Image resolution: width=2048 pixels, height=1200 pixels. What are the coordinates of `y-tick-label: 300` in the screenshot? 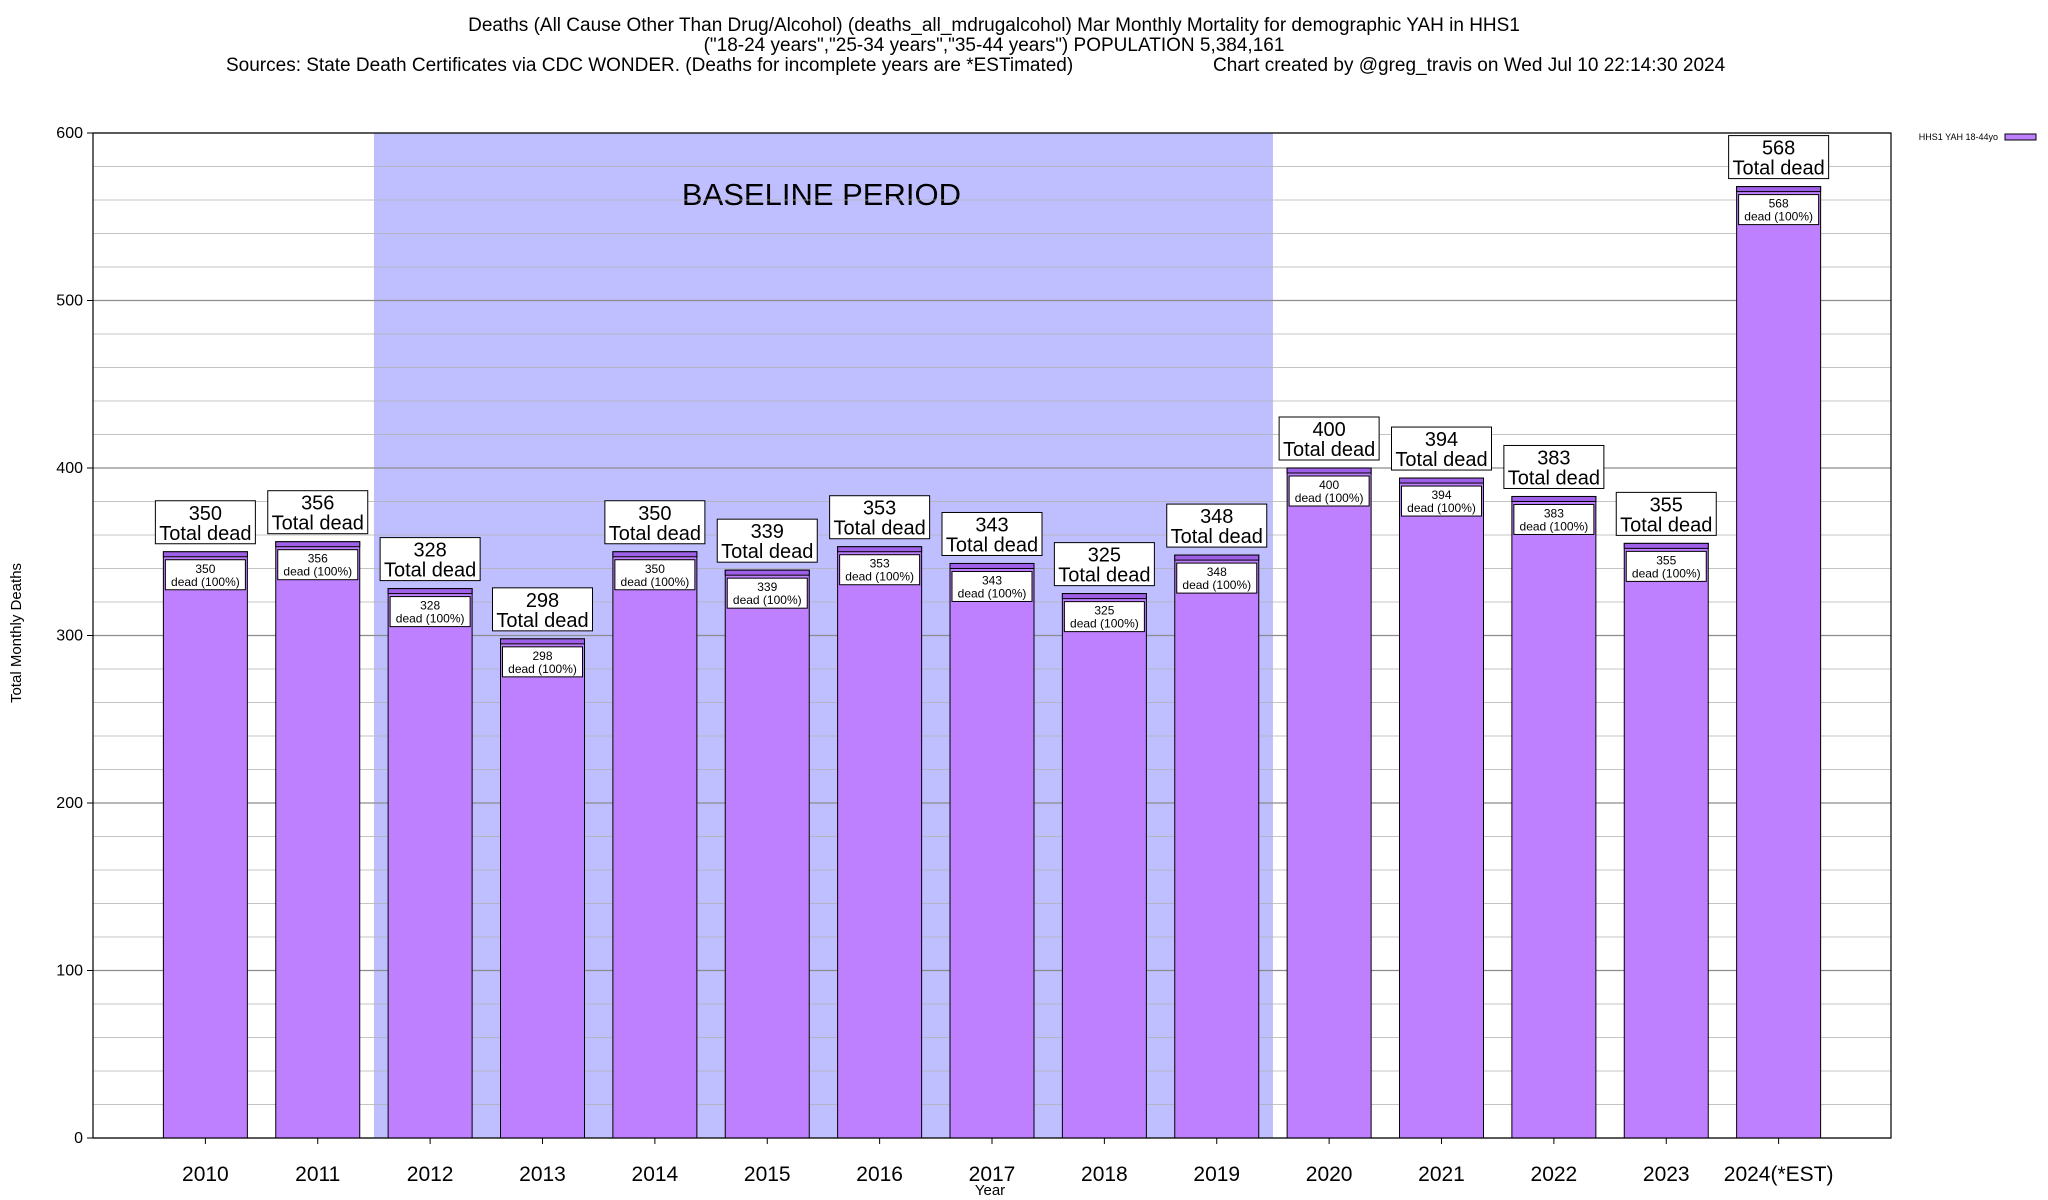 It's located at (69, 636).